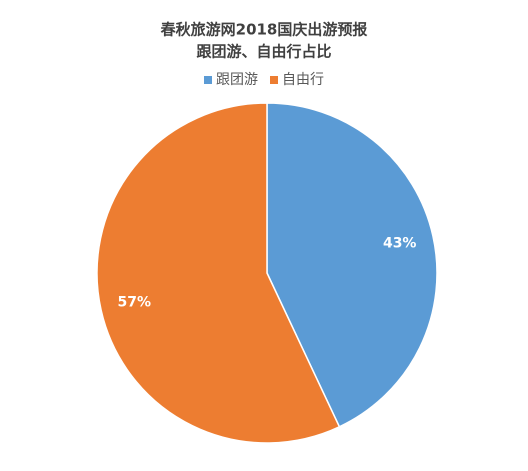 The image size is (528, 471). Describe the element at coordinates (303, 80) in the screenshot. I see `legend-label: 自由行` at that location.